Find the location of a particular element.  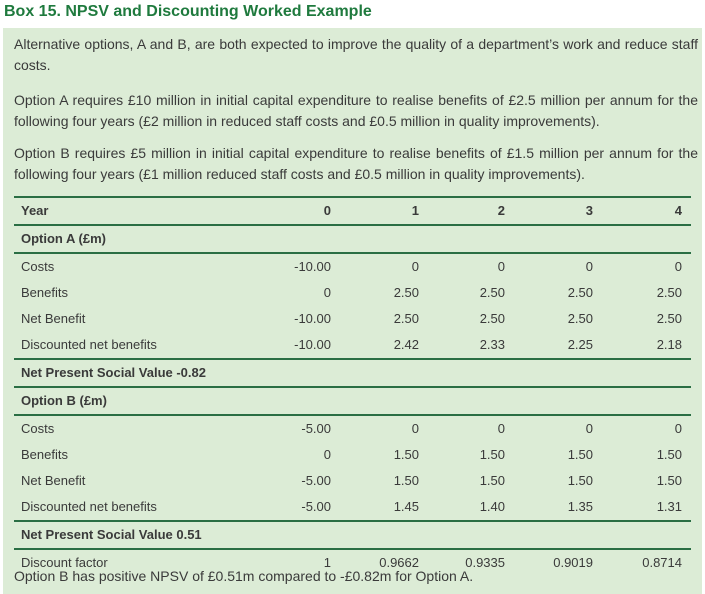

year-header-row: Year 0 1 2 3 4 is located at coordinates (352, 211).